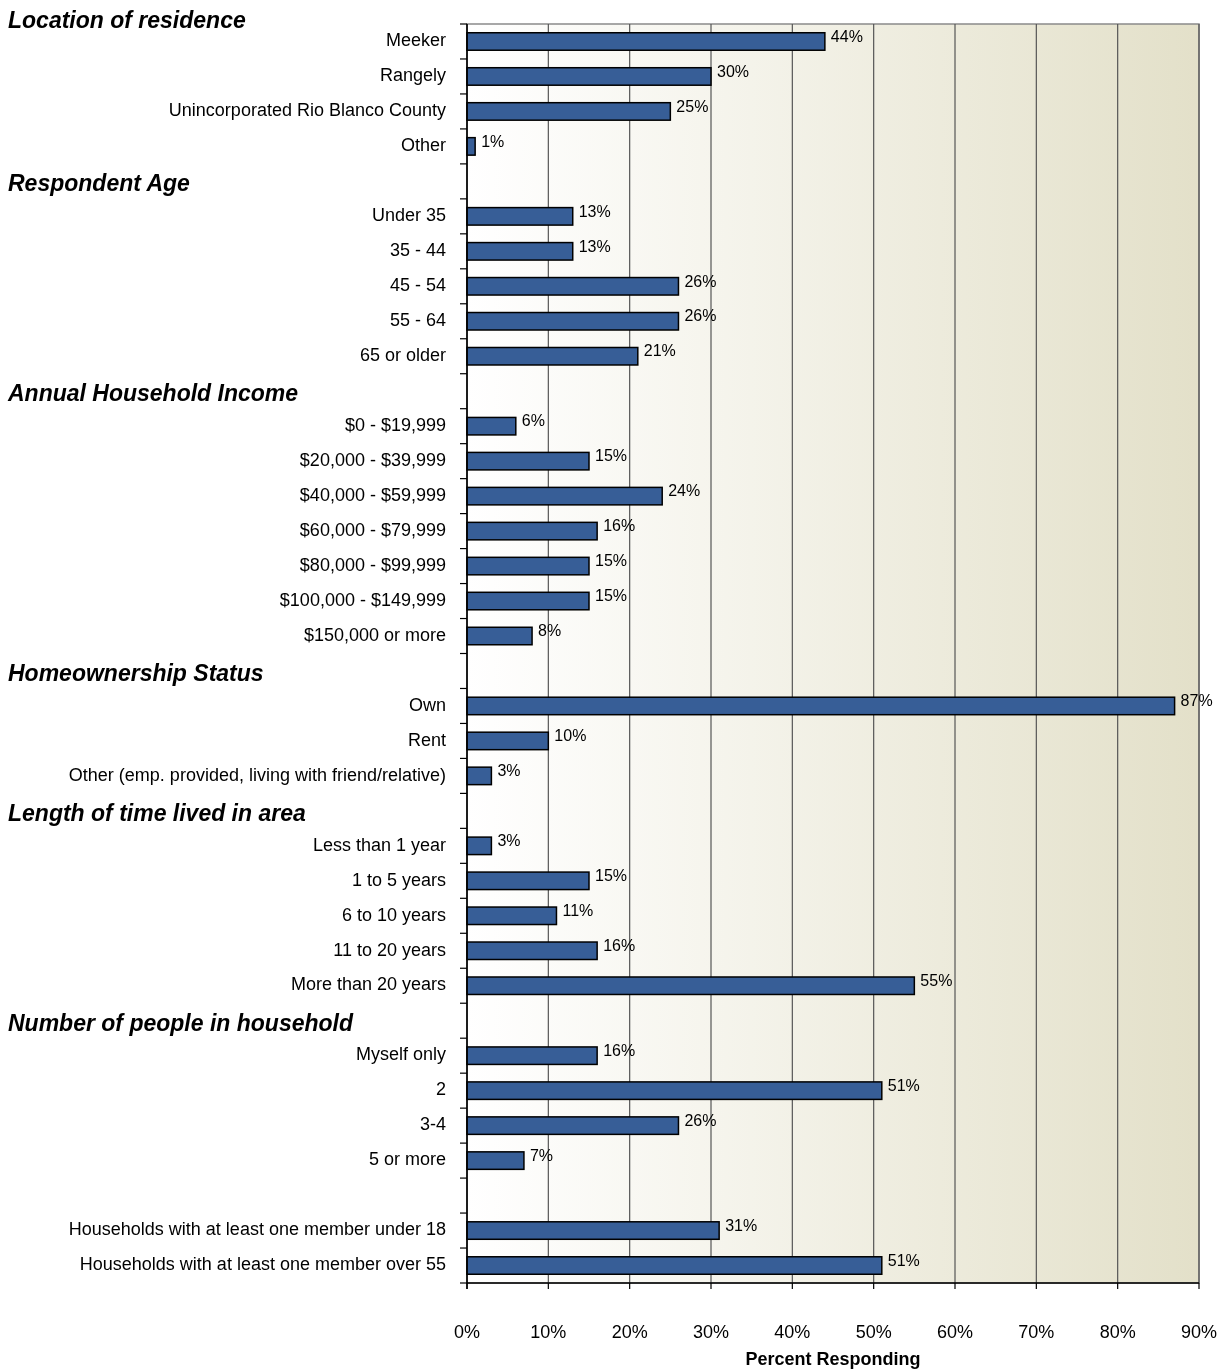  Describe the element at coordinates (548, 1332) in the screenshot. I see `x-tick-label: 10%` at that location.